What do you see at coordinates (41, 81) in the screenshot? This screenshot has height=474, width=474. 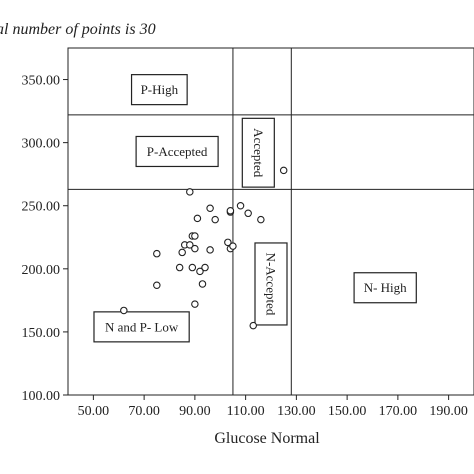 I see `y-tick-label: 350.00` at bounding box center [41, 81].